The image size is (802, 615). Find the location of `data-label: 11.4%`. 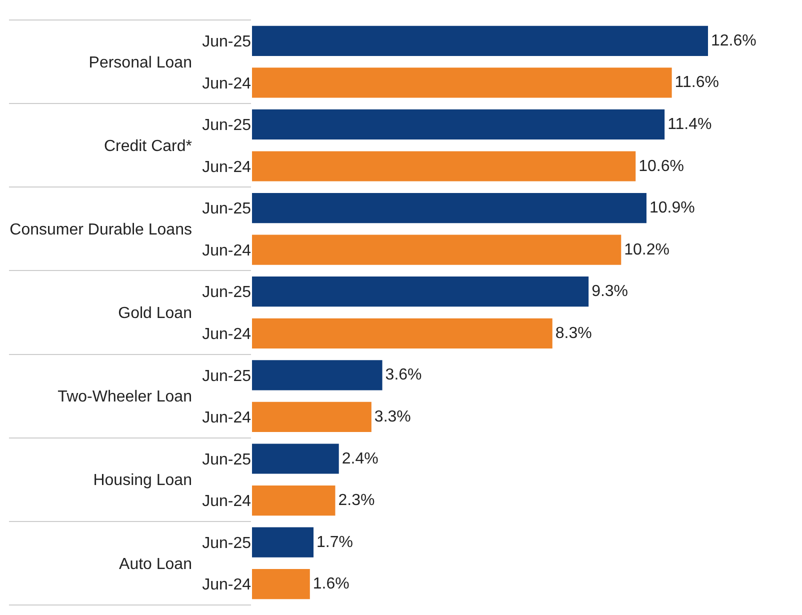

data-label: 11.4% is located at coordinates (690, 124).